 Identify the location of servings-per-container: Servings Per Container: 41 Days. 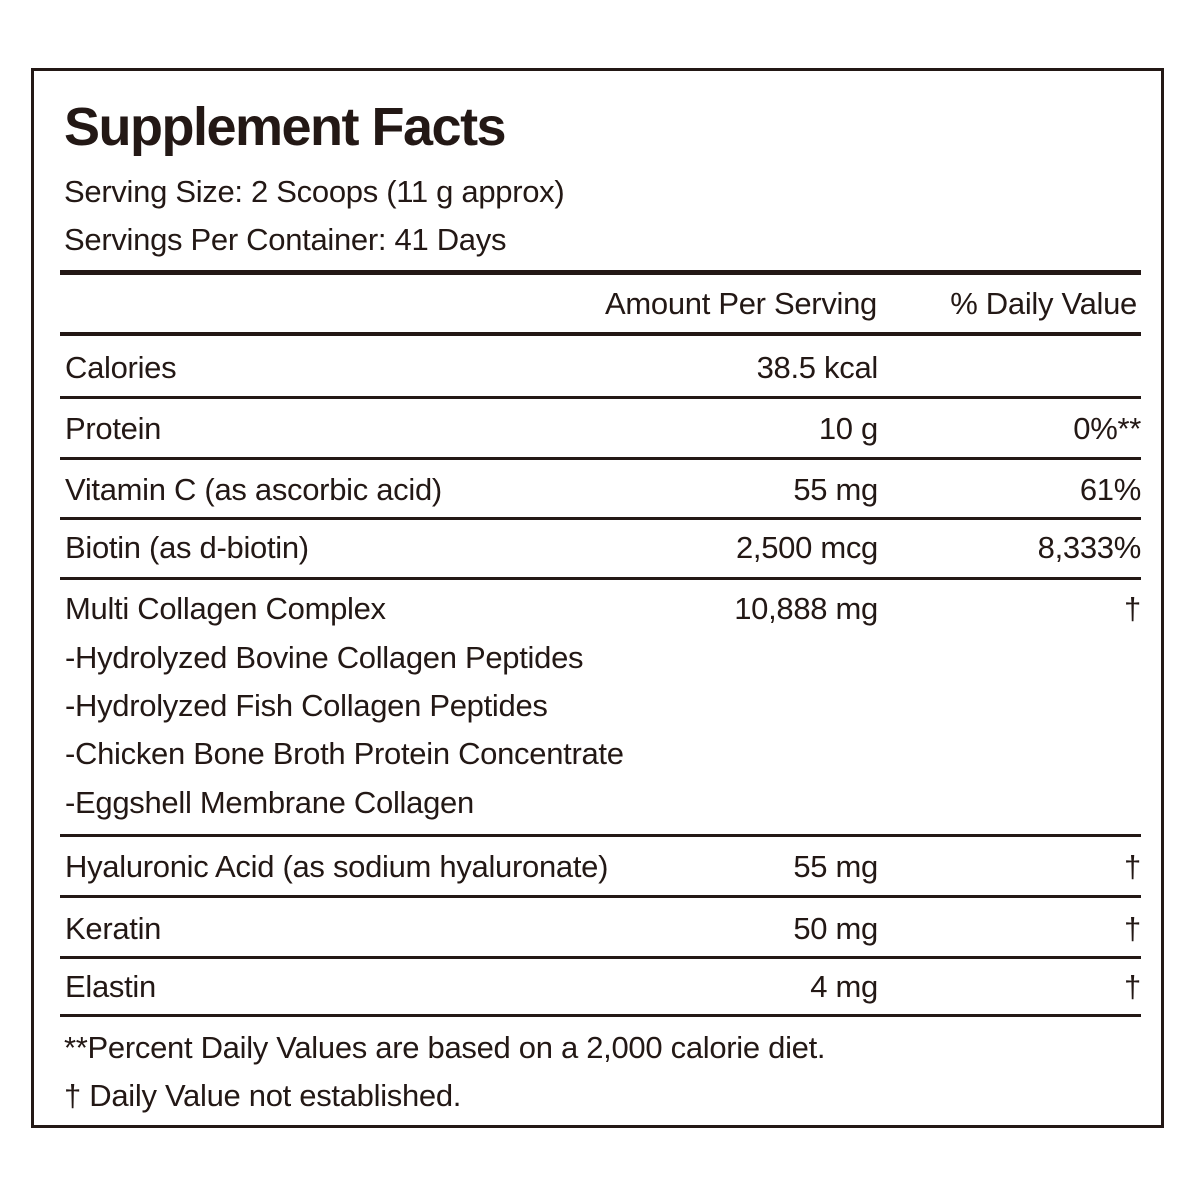
(285, 239).